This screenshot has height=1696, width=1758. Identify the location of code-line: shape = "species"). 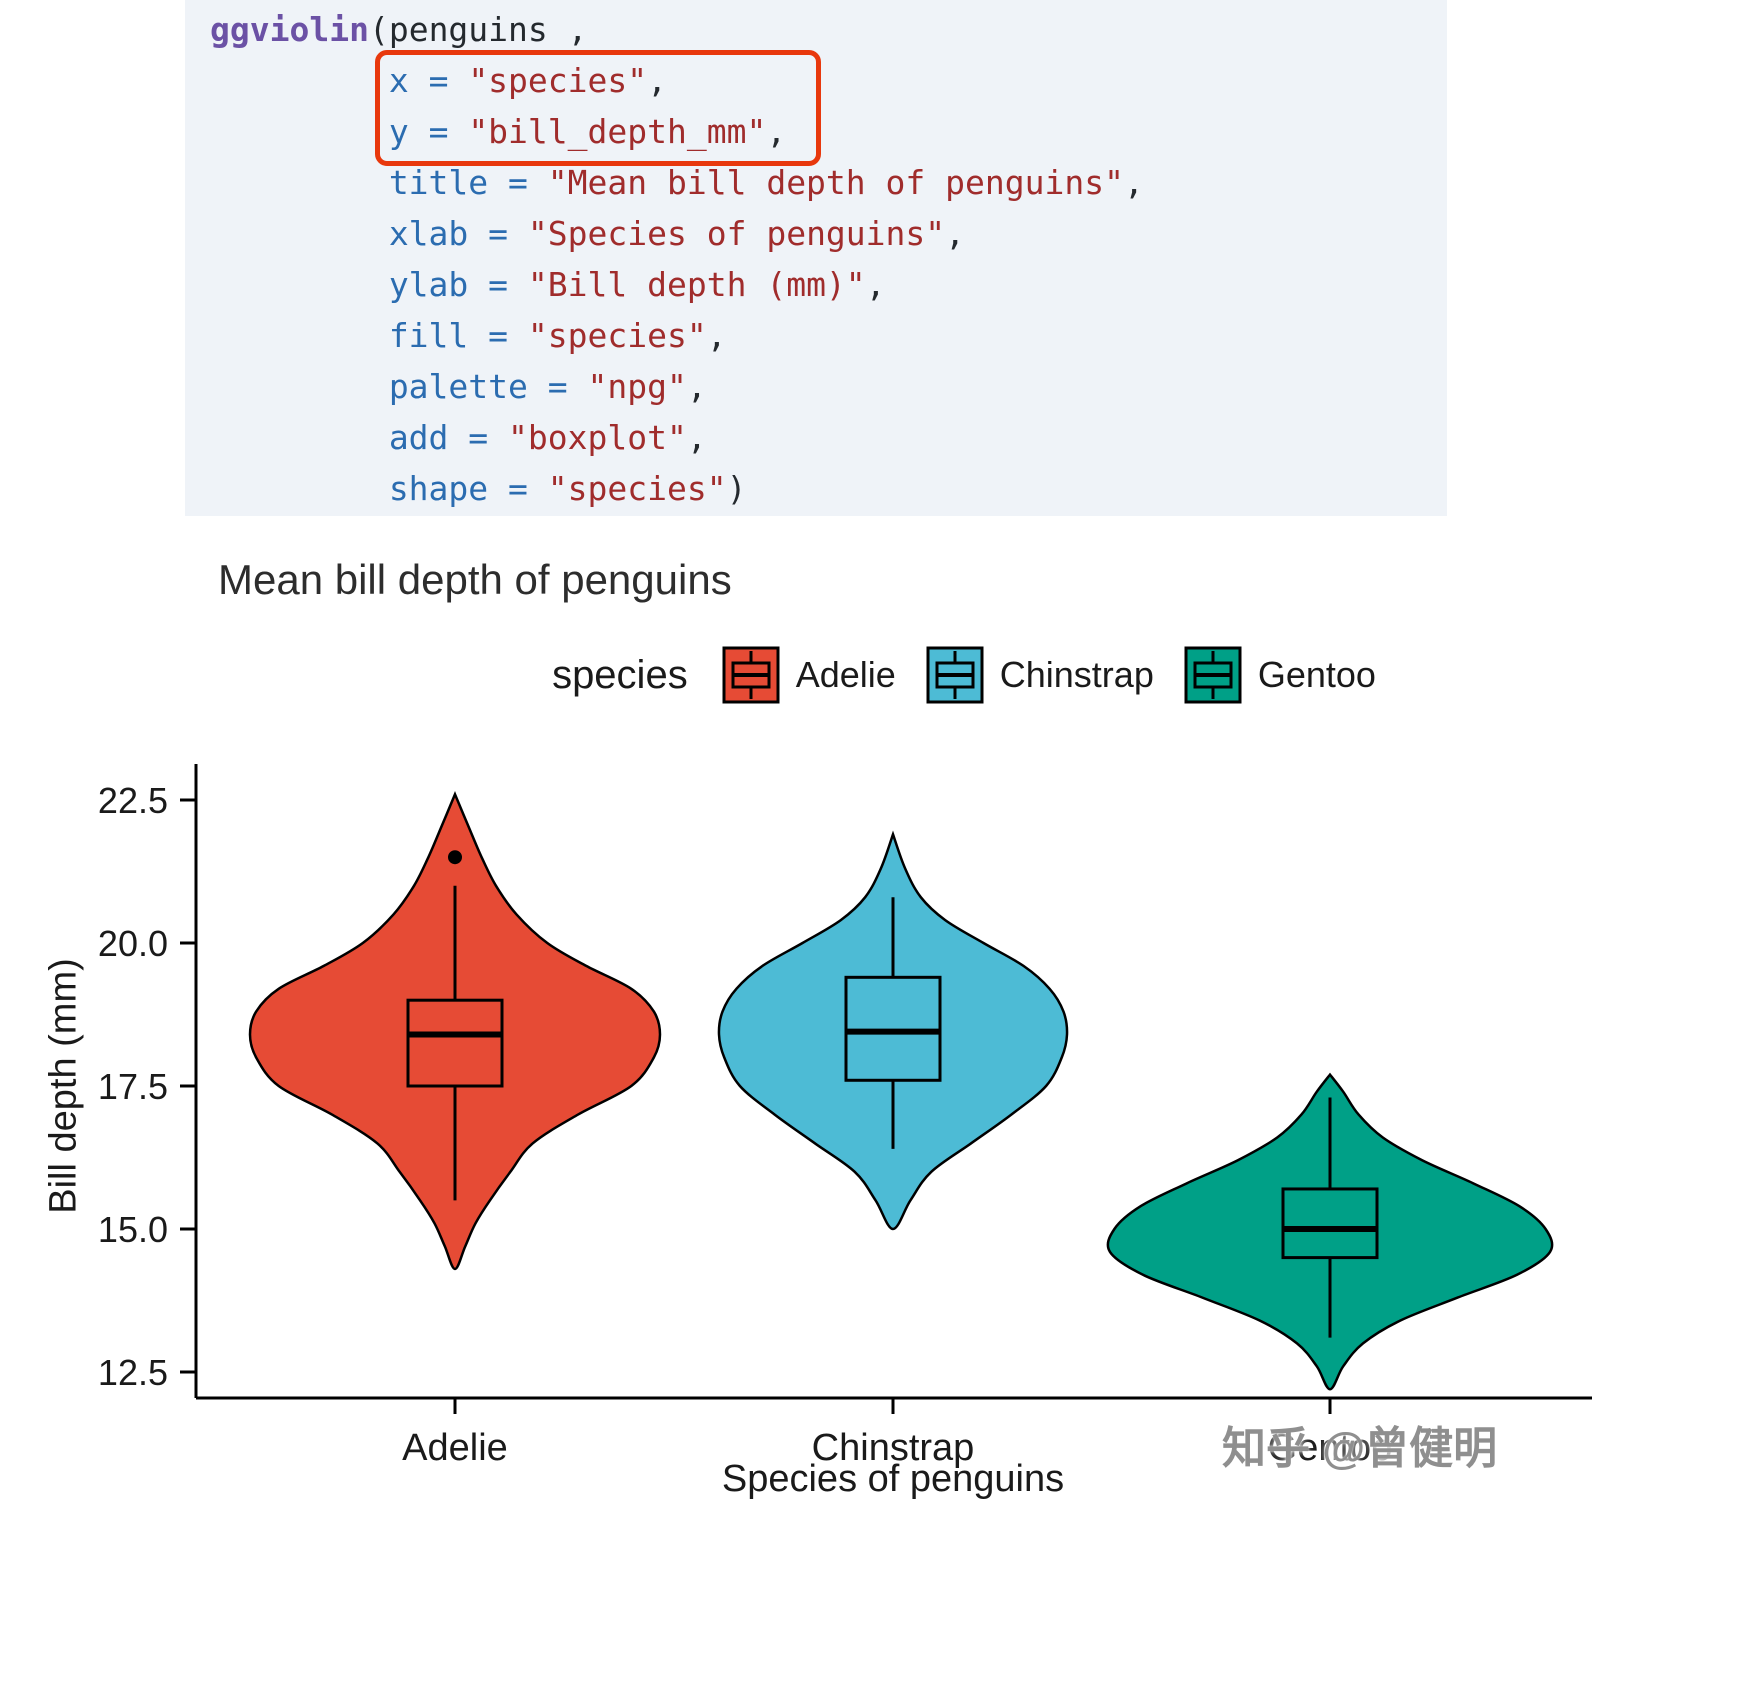
(567, 488).